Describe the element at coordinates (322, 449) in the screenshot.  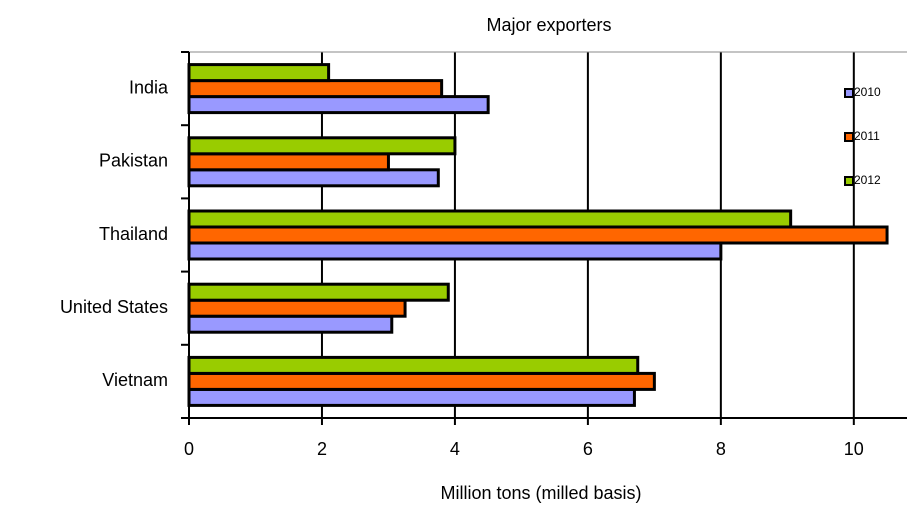
I see `x-tick-label: 2` at that location.